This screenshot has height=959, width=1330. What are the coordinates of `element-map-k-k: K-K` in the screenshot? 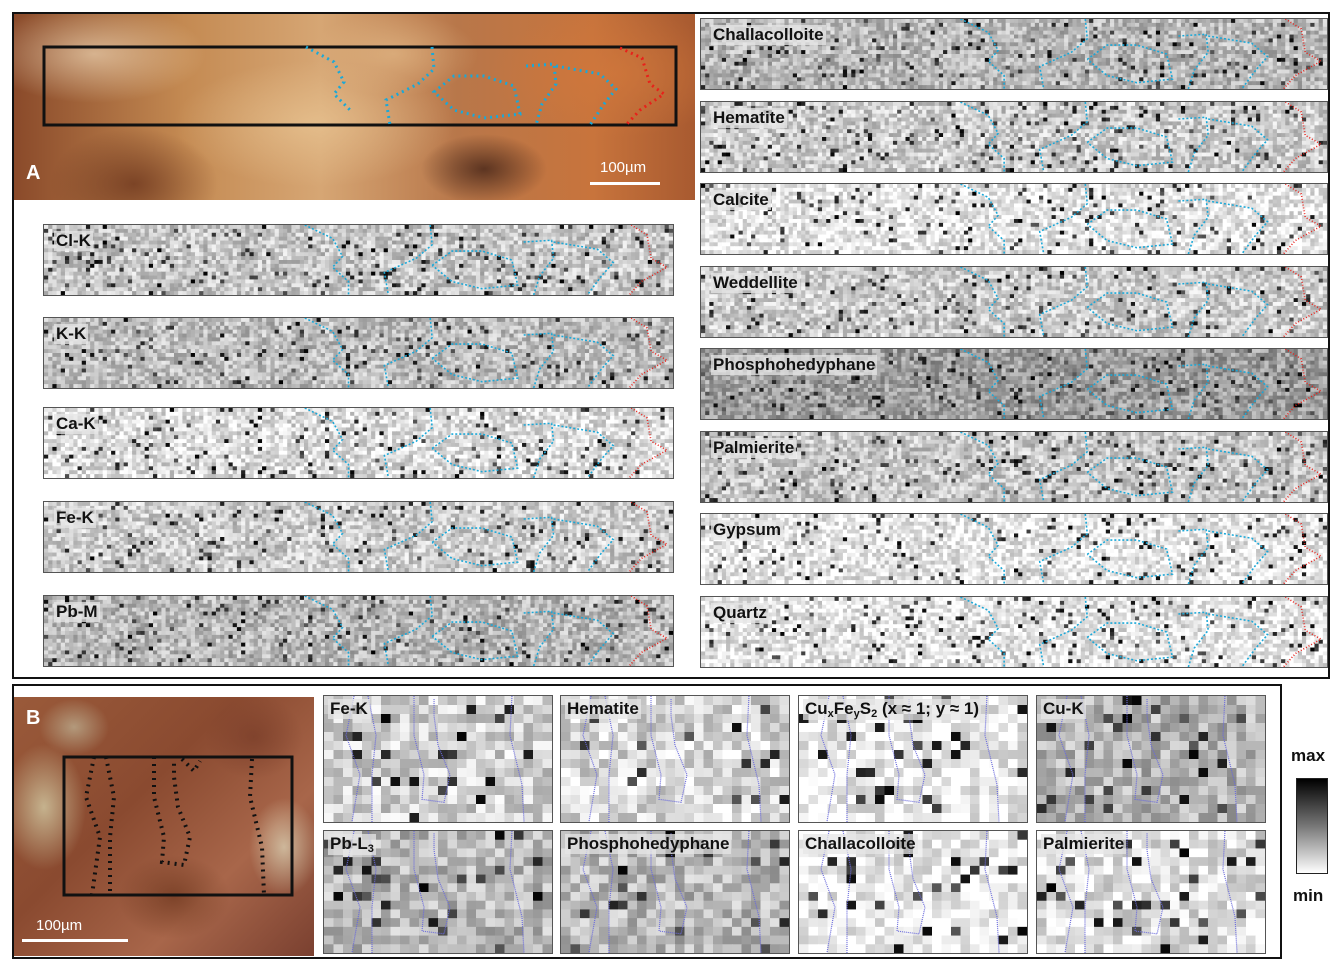 It's located at (358, 353).